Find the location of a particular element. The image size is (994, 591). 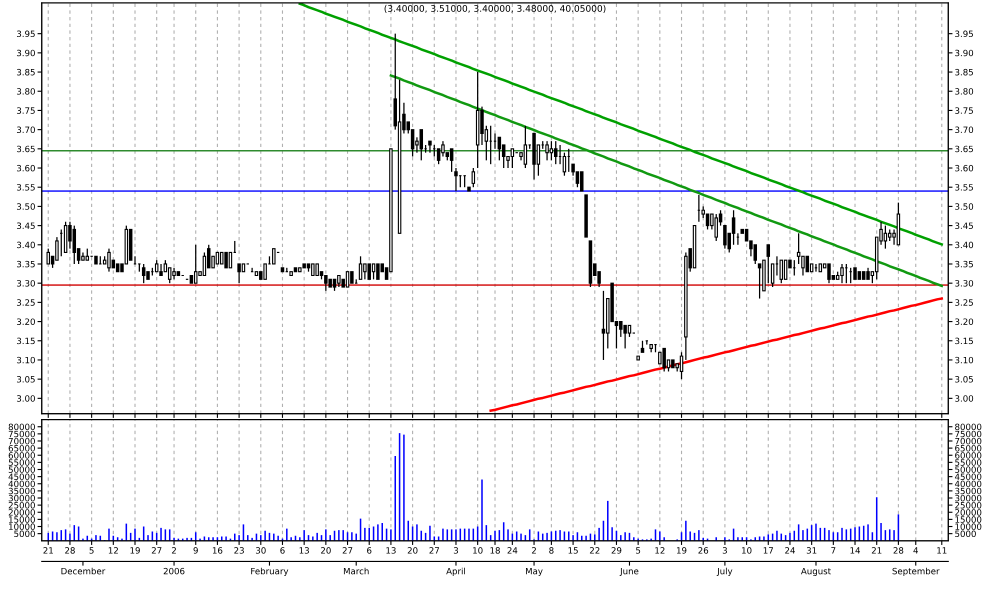

y-tick-label: 3.85 is located at coordinates (25, 72).